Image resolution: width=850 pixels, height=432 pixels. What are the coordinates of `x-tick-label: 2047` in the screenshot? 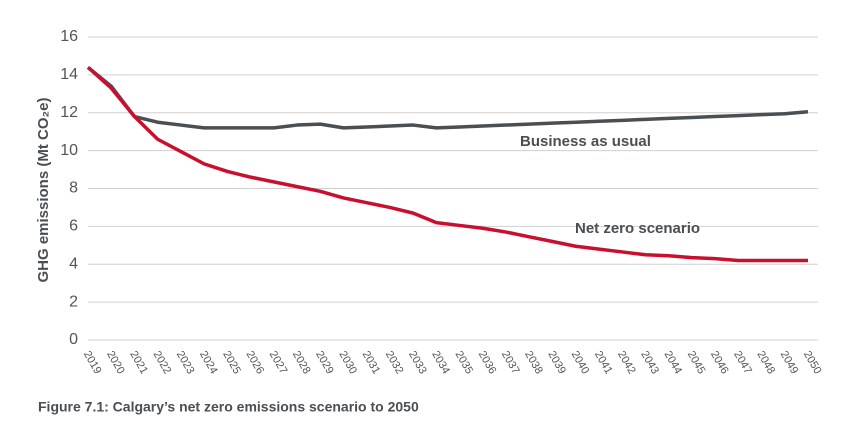 It's located at (742, 362).